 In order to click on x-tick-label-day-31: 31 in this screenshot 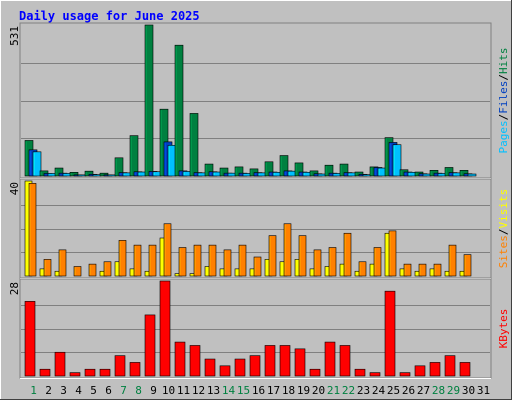, I will do `click(483, 390)`.